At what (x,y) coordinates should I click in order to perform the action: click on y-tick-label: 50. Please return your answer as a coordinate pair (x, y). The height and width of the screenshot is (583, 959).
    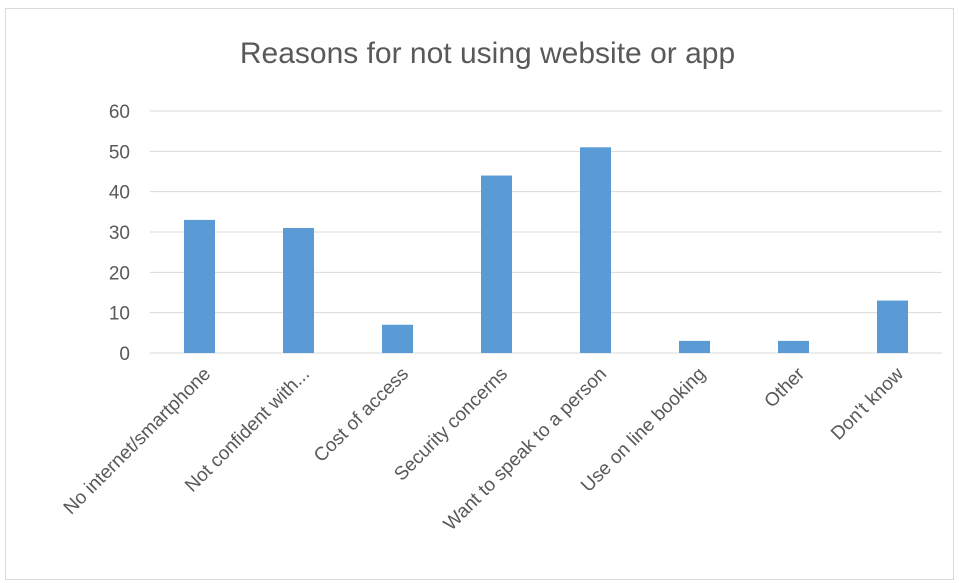
    Looking at the image, I should click on (119, 152).